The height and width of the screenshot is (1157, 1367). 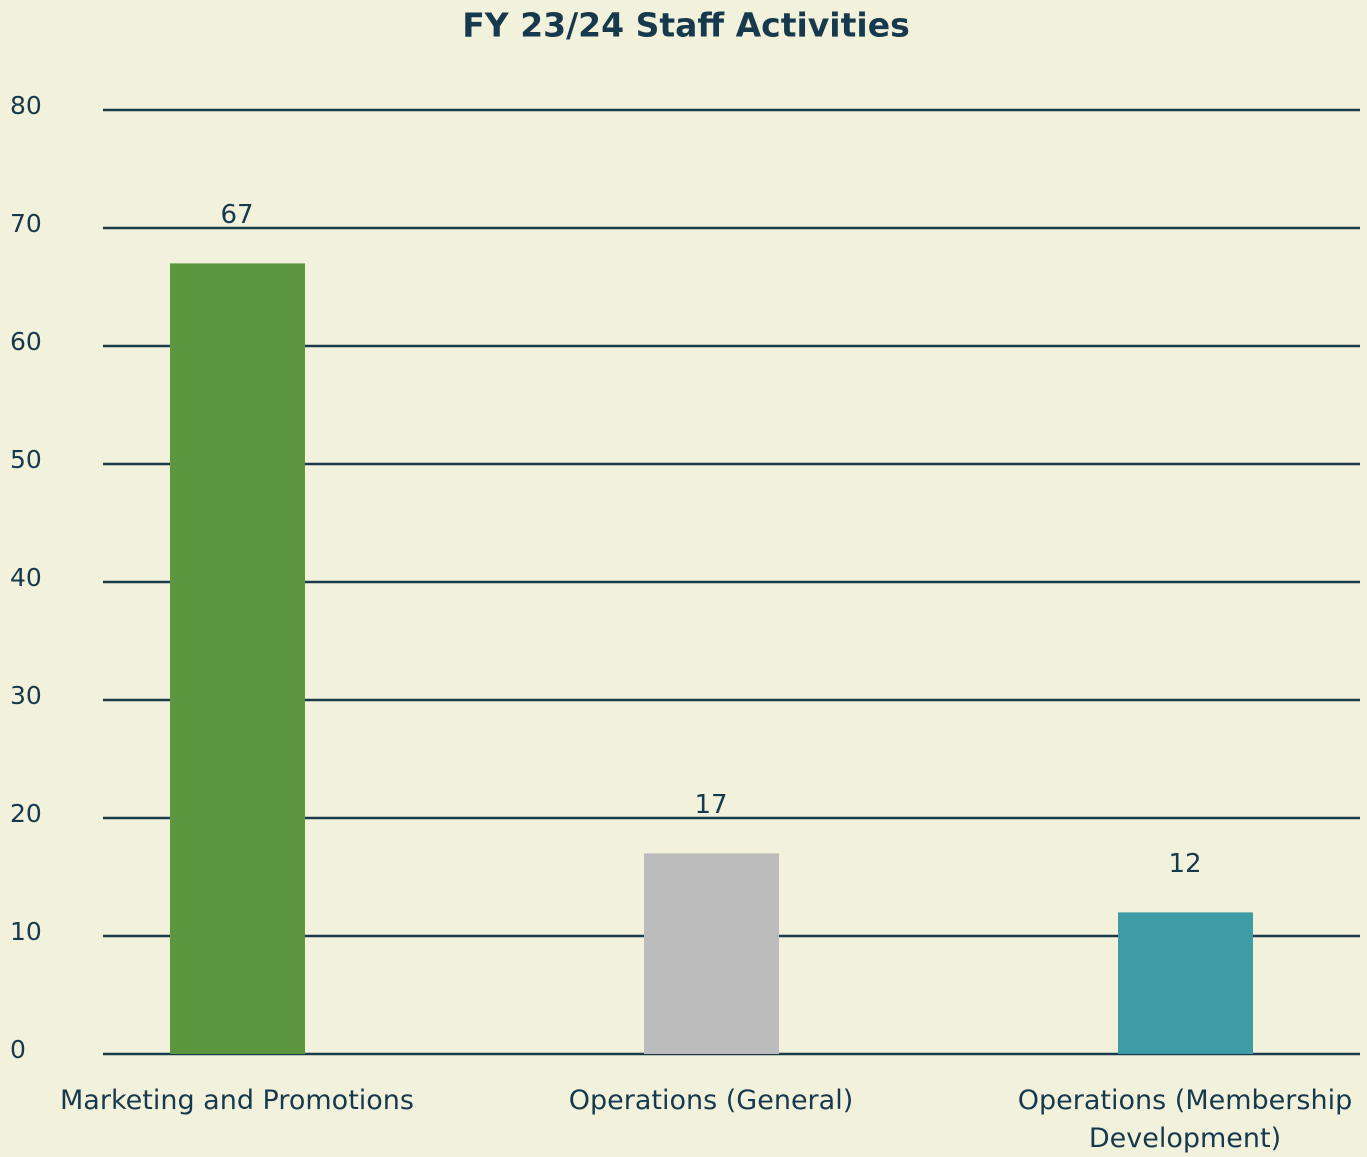 What do you see at coordinates (26, 813) in the screenshot?
I see `y-tick-label: 20` at bounding box center [26, 813].